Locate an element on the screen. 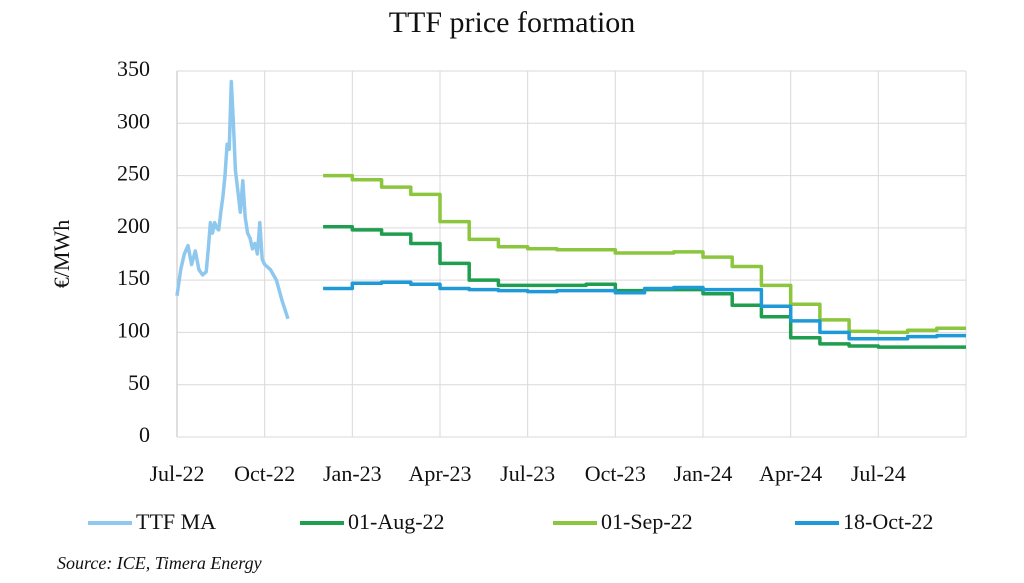 The image size is (1024, 583). source-note: Source: ICE, Timera Energy is located at coordinates (159, 563).